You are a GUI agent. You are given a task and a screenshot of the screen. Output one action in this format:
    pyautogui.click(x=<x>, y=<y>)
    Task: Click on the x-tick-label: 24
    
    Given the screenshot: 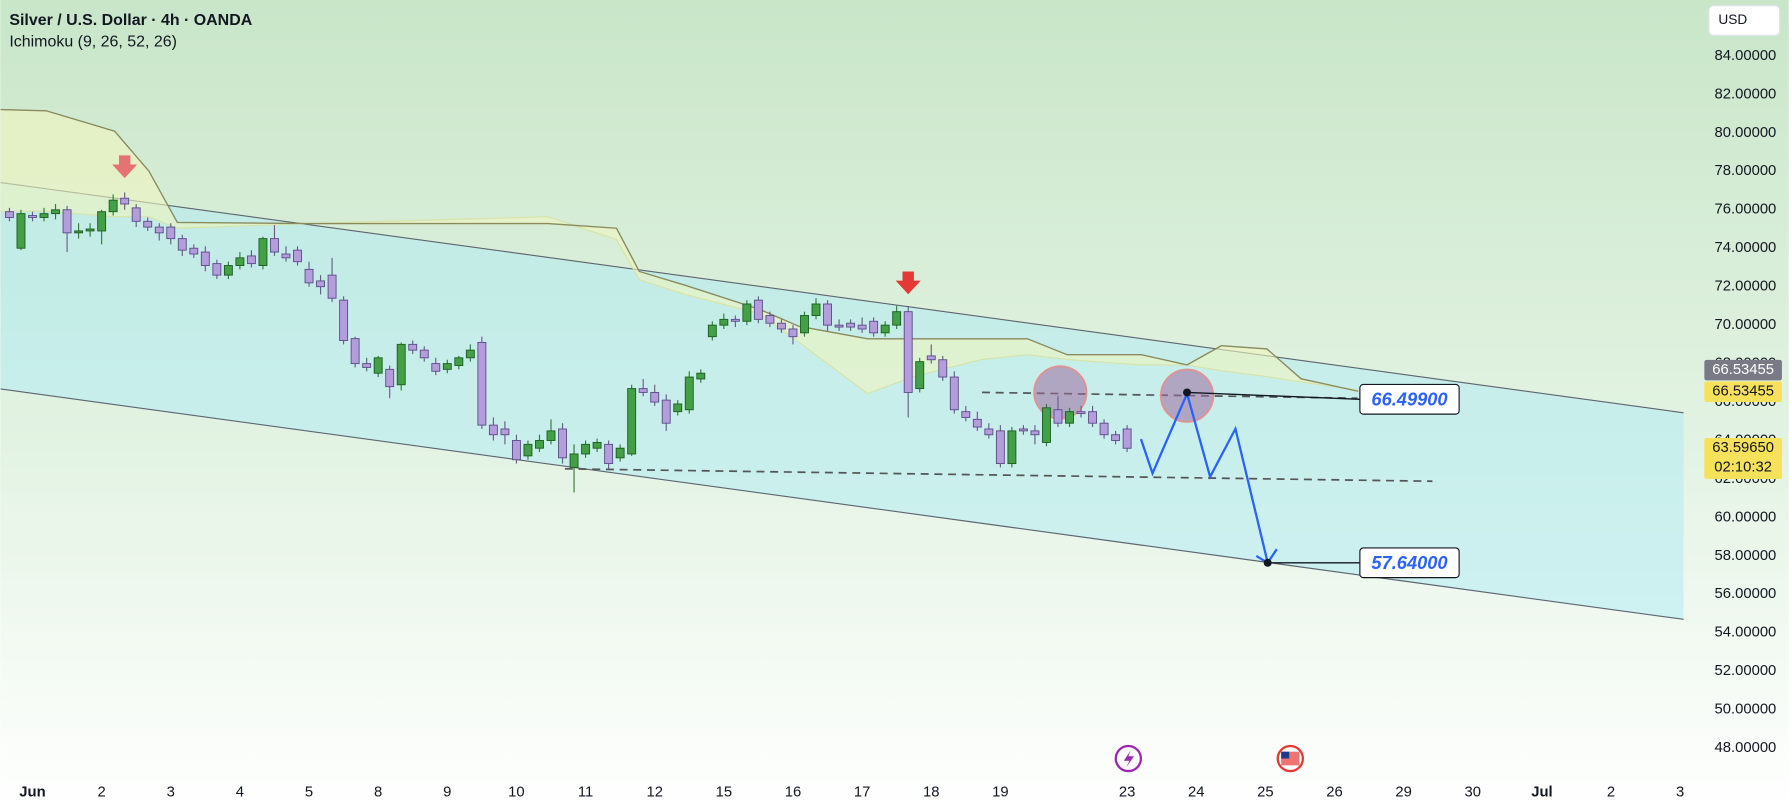 What is the action you would take?
    pyautogui.click(x=1196, y=793)
    